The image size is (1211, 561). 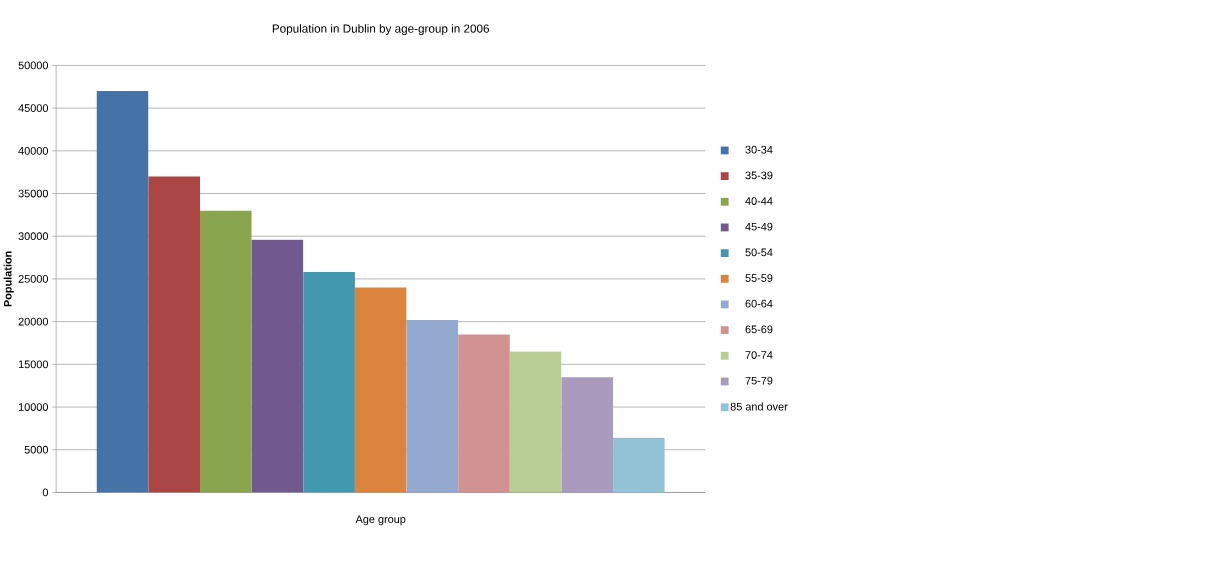 What do you see at coordinates (759, 201) in the screenshot?
I see `legend-label: 40-44` at bounding box center [759, 201].